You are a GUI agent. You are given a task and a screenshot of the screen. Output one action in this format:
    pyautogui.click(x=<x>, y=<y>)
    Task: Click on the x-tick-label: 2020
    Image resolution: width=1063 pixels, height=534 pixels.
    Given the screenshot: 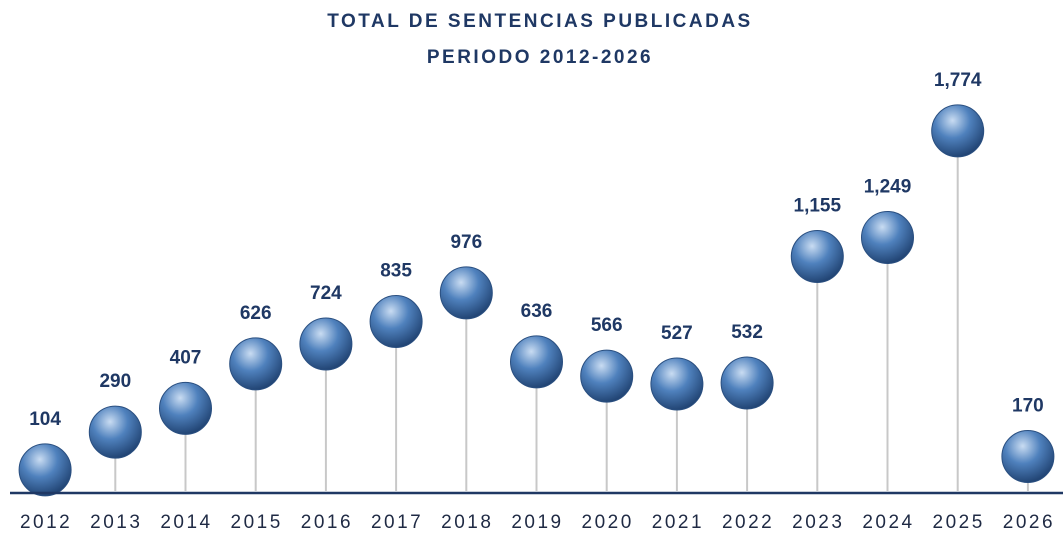 What is the action you would take?
    pyautogui.click(x=608, y=522)
    